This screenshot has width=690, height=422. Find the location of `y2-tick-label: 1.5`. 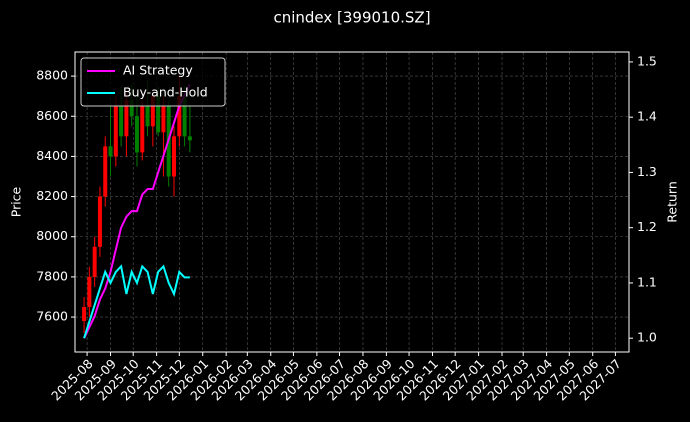

y2-tick-label: 1.5 is located at coordinates (647, 60).